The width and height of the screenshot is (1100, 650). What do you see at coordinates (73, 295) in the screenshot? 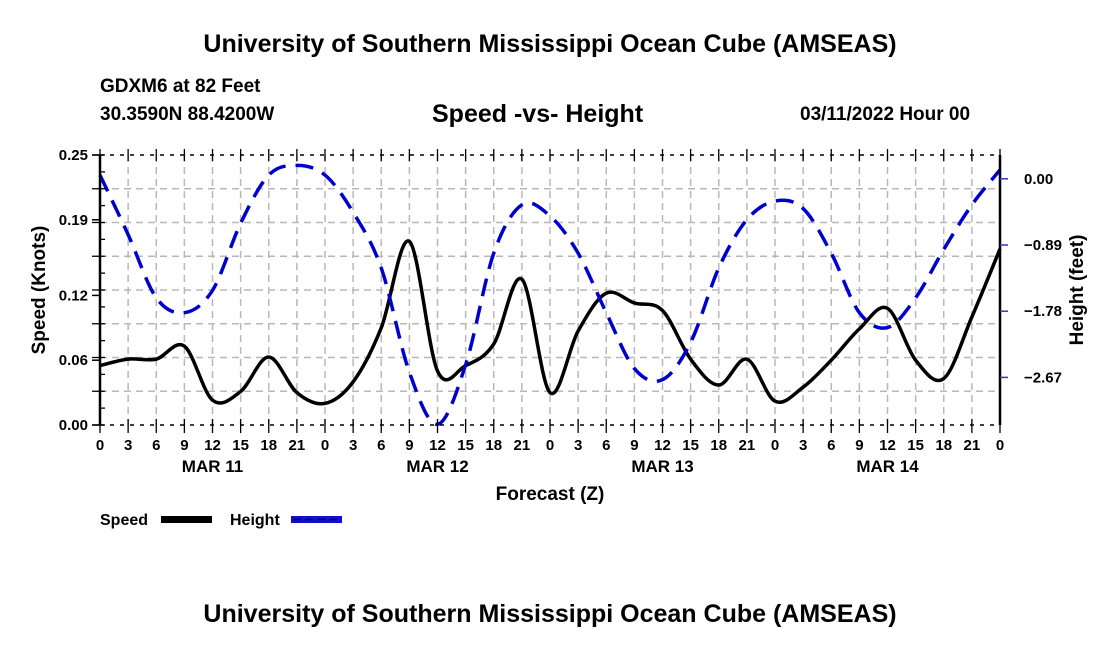
I see `y-tick-label: 0.12` at bounding box center [73, 295].